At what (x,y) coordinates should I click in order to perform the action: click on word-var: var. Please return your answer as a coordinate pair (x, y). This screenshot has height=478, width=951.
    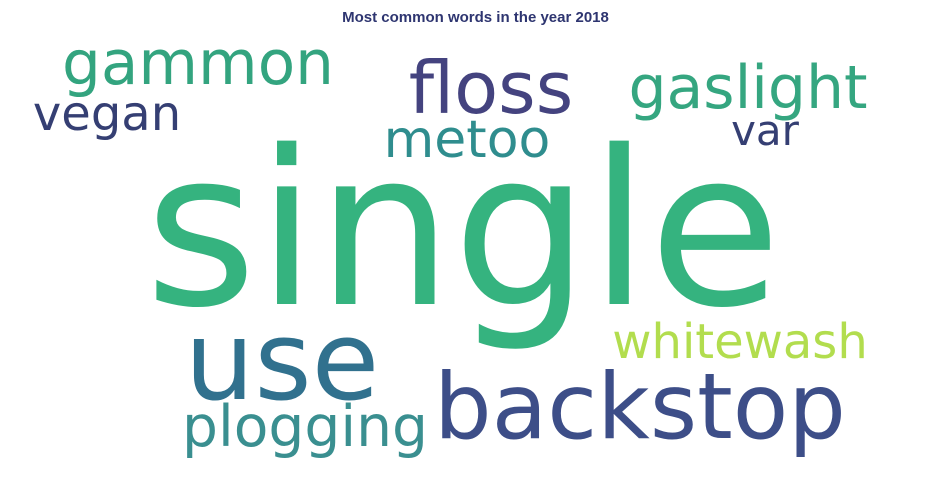
    Looking at the image, I should click on (765, 130).